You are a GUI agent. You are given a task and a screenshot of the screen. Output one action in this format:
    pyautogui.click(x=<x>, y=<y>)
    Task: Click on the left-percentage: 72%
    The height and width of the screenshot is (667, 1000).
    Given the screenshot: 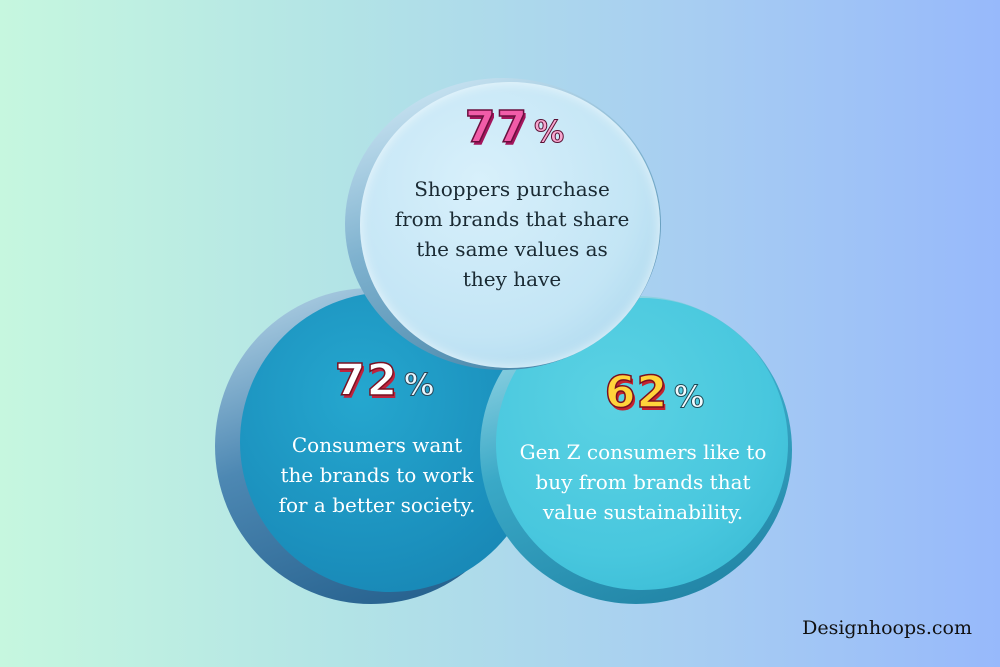 What is the action you would take?
    pyautogui.click(x=385, y=380)
    